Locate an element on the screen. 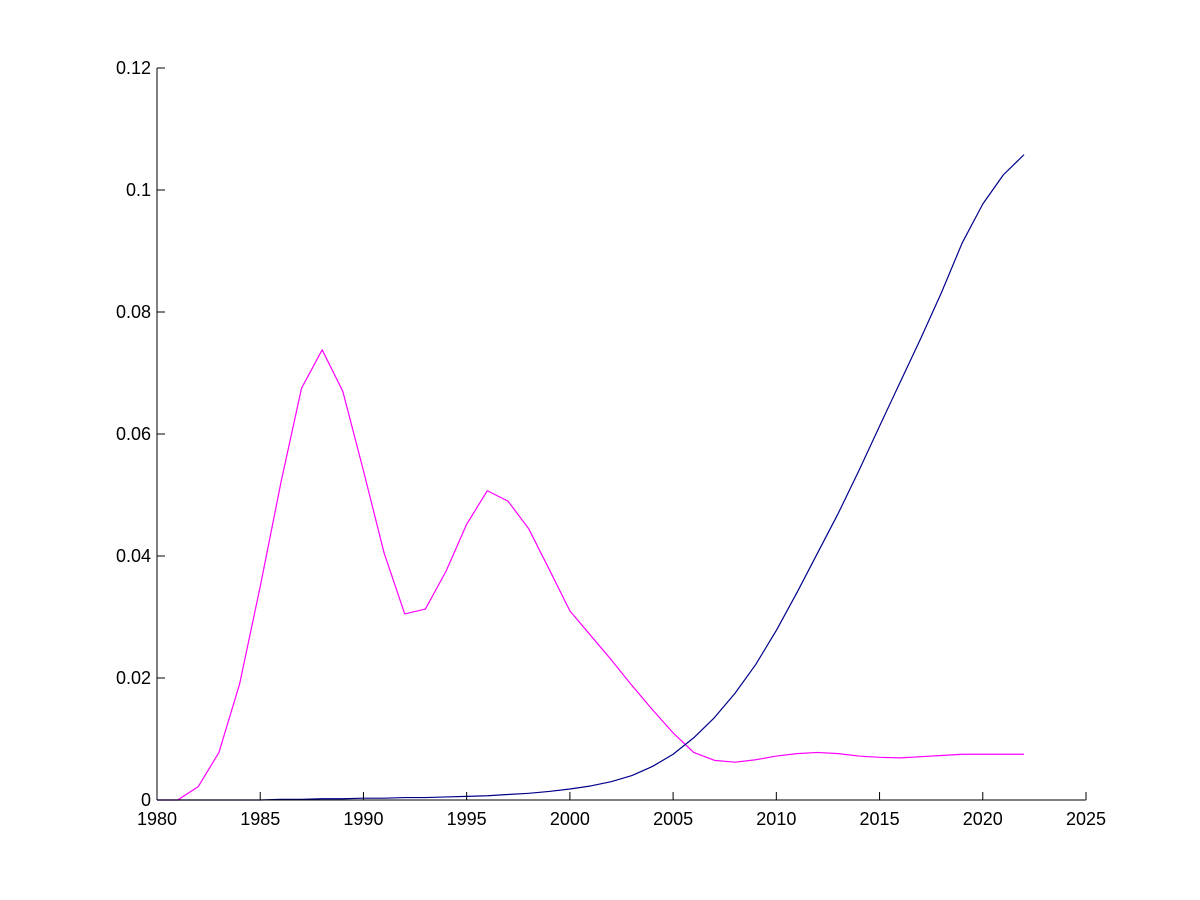 Image resolution: width=1200 pixels, height=900 pixels. x-tick-label: 2000 is located at coordinates (570, 819).